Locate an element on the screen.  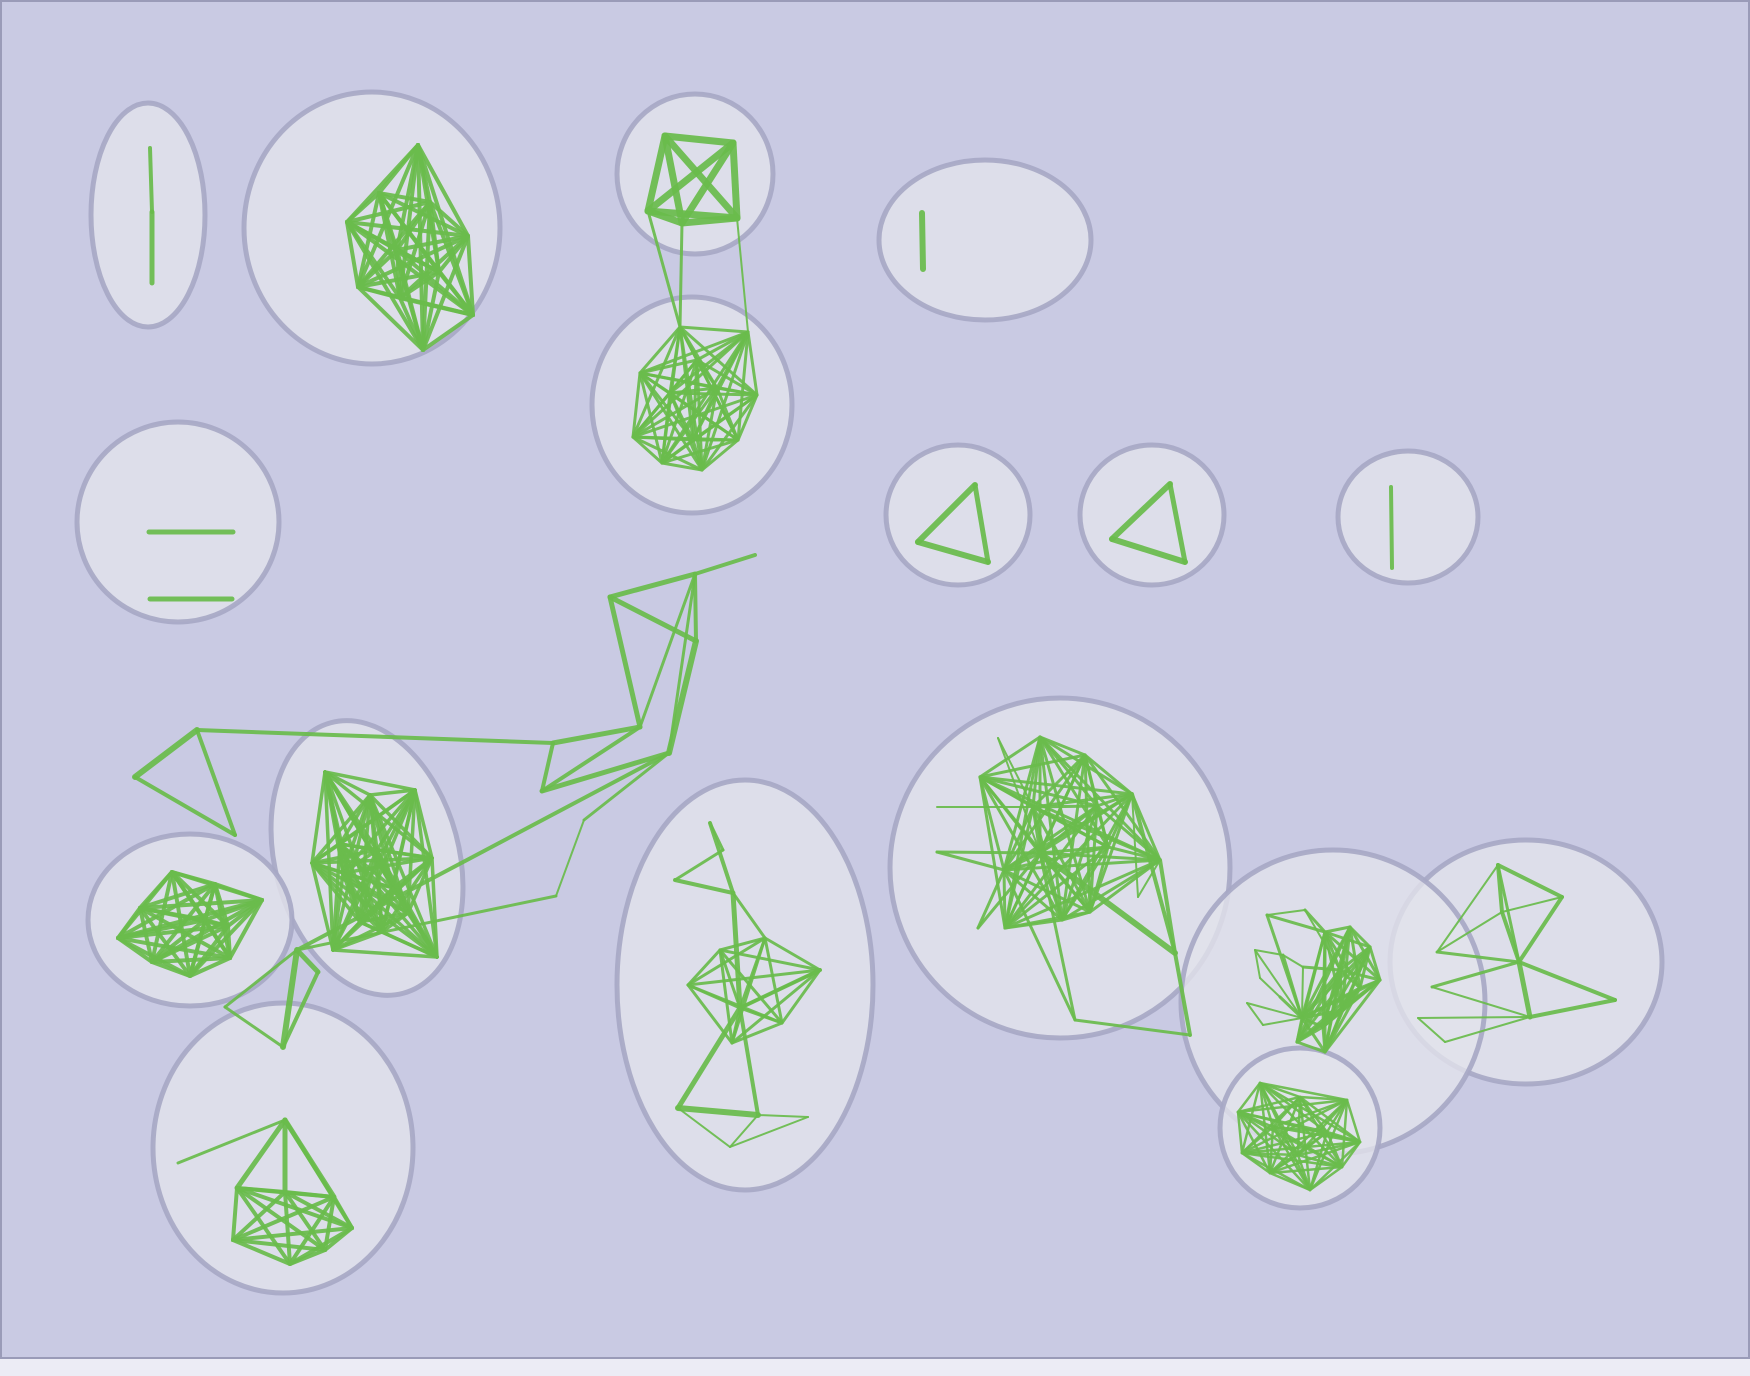
cluster-blob-tight-junctions is located at coordinates (1152, 515).